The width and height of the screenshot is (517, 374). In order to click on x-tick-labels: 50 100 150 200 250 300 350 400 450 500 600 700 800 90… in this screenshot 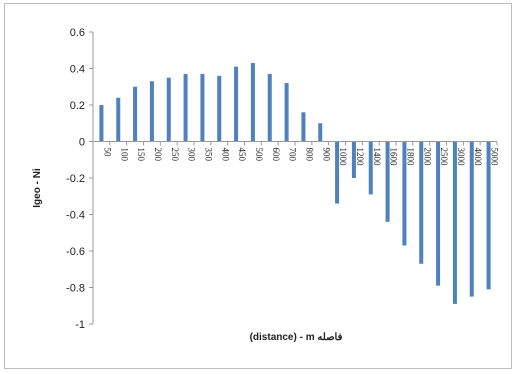, I will do `click(300, 156)`.